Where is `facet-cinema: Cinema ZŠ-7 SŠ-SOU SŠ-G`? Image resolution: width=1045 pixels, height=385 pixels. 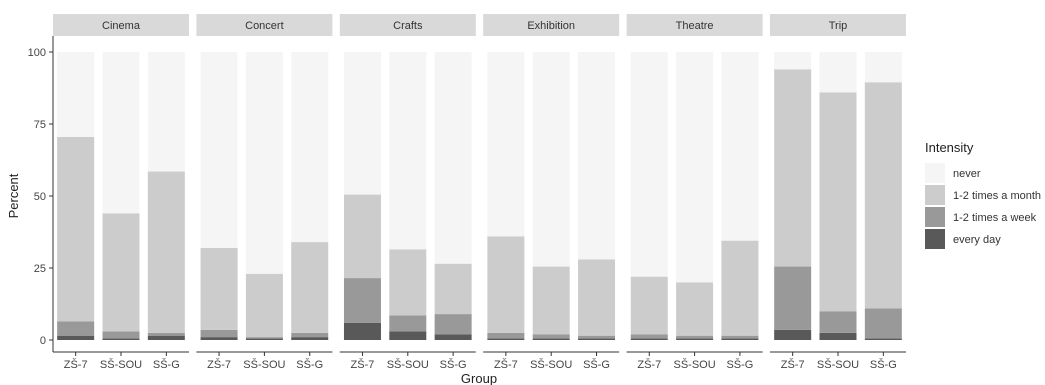 facet-cinema: Cinema ZŠ-7 SŠ-SOU SŠ-G is located at coordinates (121, 192).